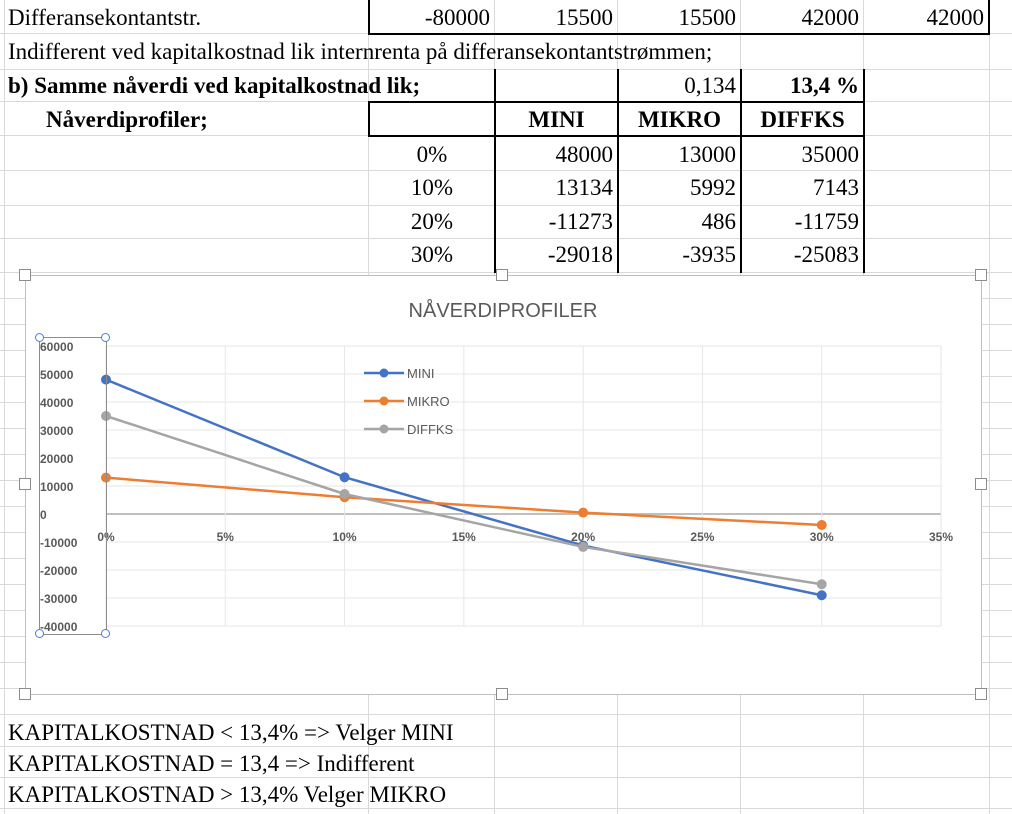 The height and width of the screenshot is (814, 1012). I want to click on conclusion-line: KAPITALKOSTNAD = 13,4 => Indifferent, so click(211, 763).